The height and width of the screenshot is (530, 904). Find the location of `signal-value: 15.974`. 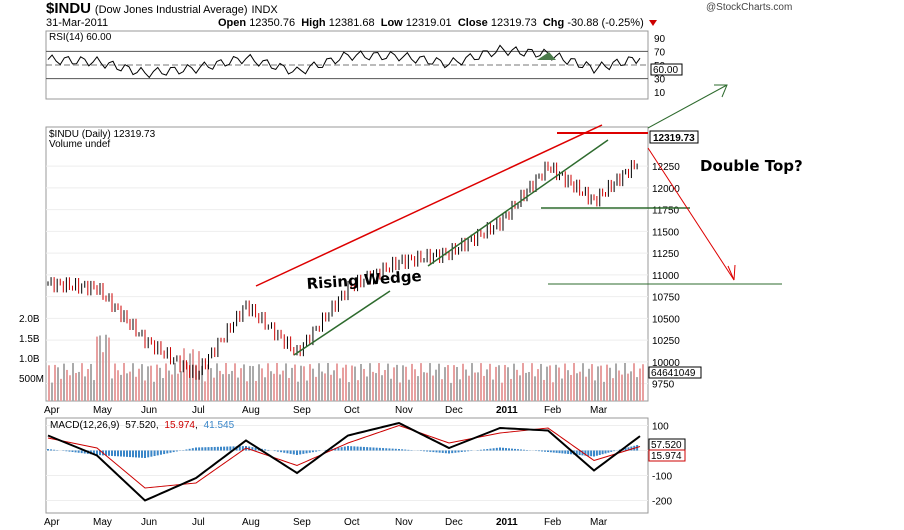

signal-value: 15.974 is located at coordinates (179, 425).